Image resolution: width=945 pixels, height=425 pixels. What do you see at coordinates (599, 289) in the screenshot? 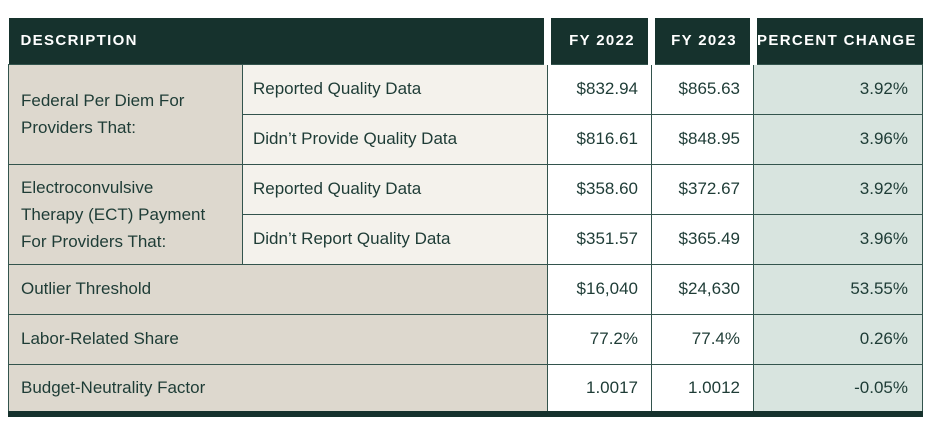
I see `fy2022-value: $16,040` at bounding box center [599, 289].